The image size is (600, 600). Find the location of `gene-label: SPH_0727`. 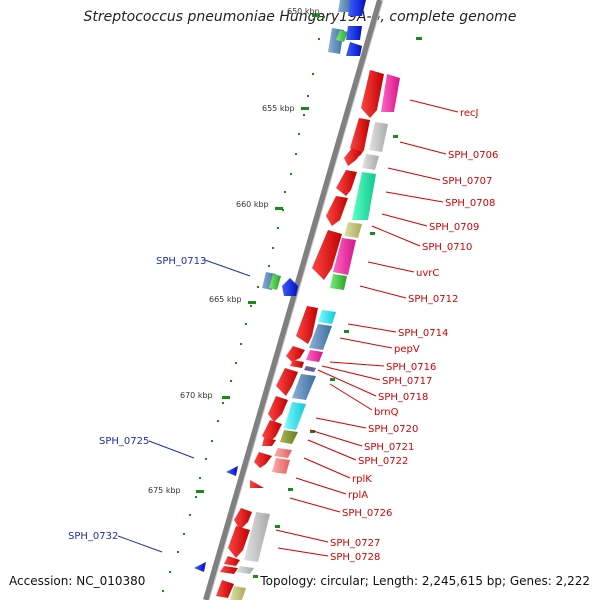

gene-label: SPH_0727 is located at coordinates (355, 543).